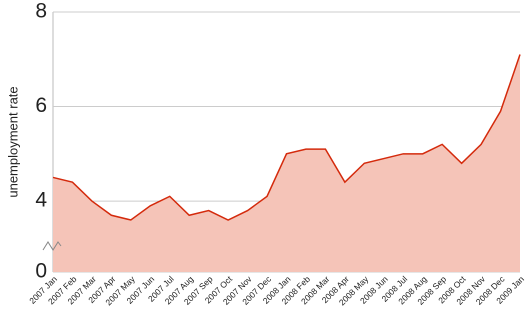 This screenshot has height=318, width=525. I want to click on axis-break, so click(52, 246).